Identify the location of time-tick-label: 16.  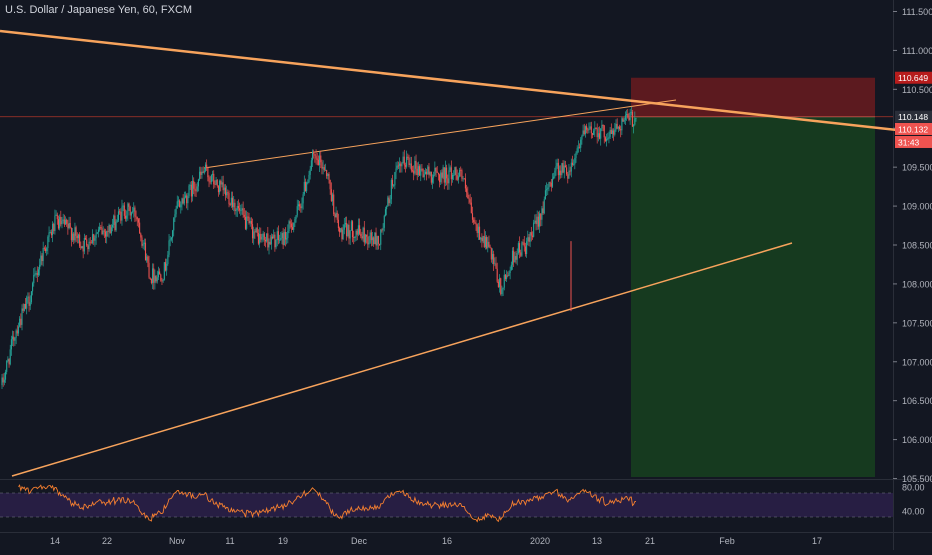
(447, 541).